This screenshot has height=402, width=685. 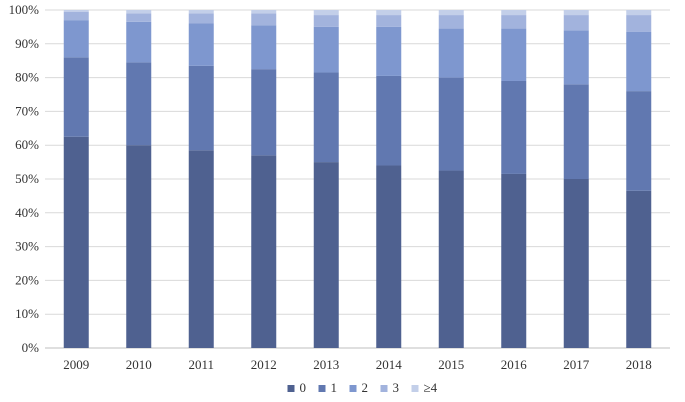 What do you see at coordinates (334, 387) in the screenshot?
I see `legend-label: 1` at bounding box center [334, 387].